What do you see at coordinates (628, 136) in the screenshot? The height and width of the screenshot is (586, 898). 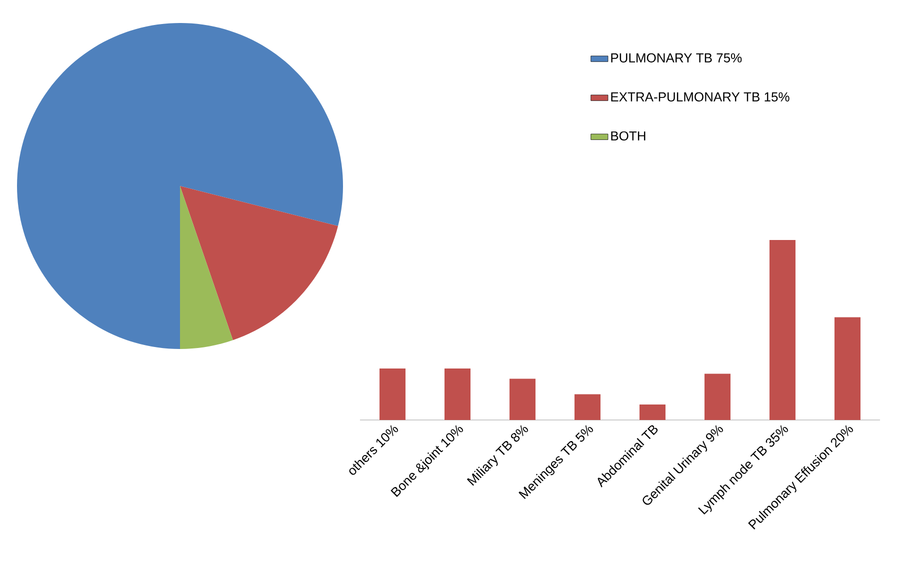 I see `legend-label: BOTH` at bounding box center [628, 136].